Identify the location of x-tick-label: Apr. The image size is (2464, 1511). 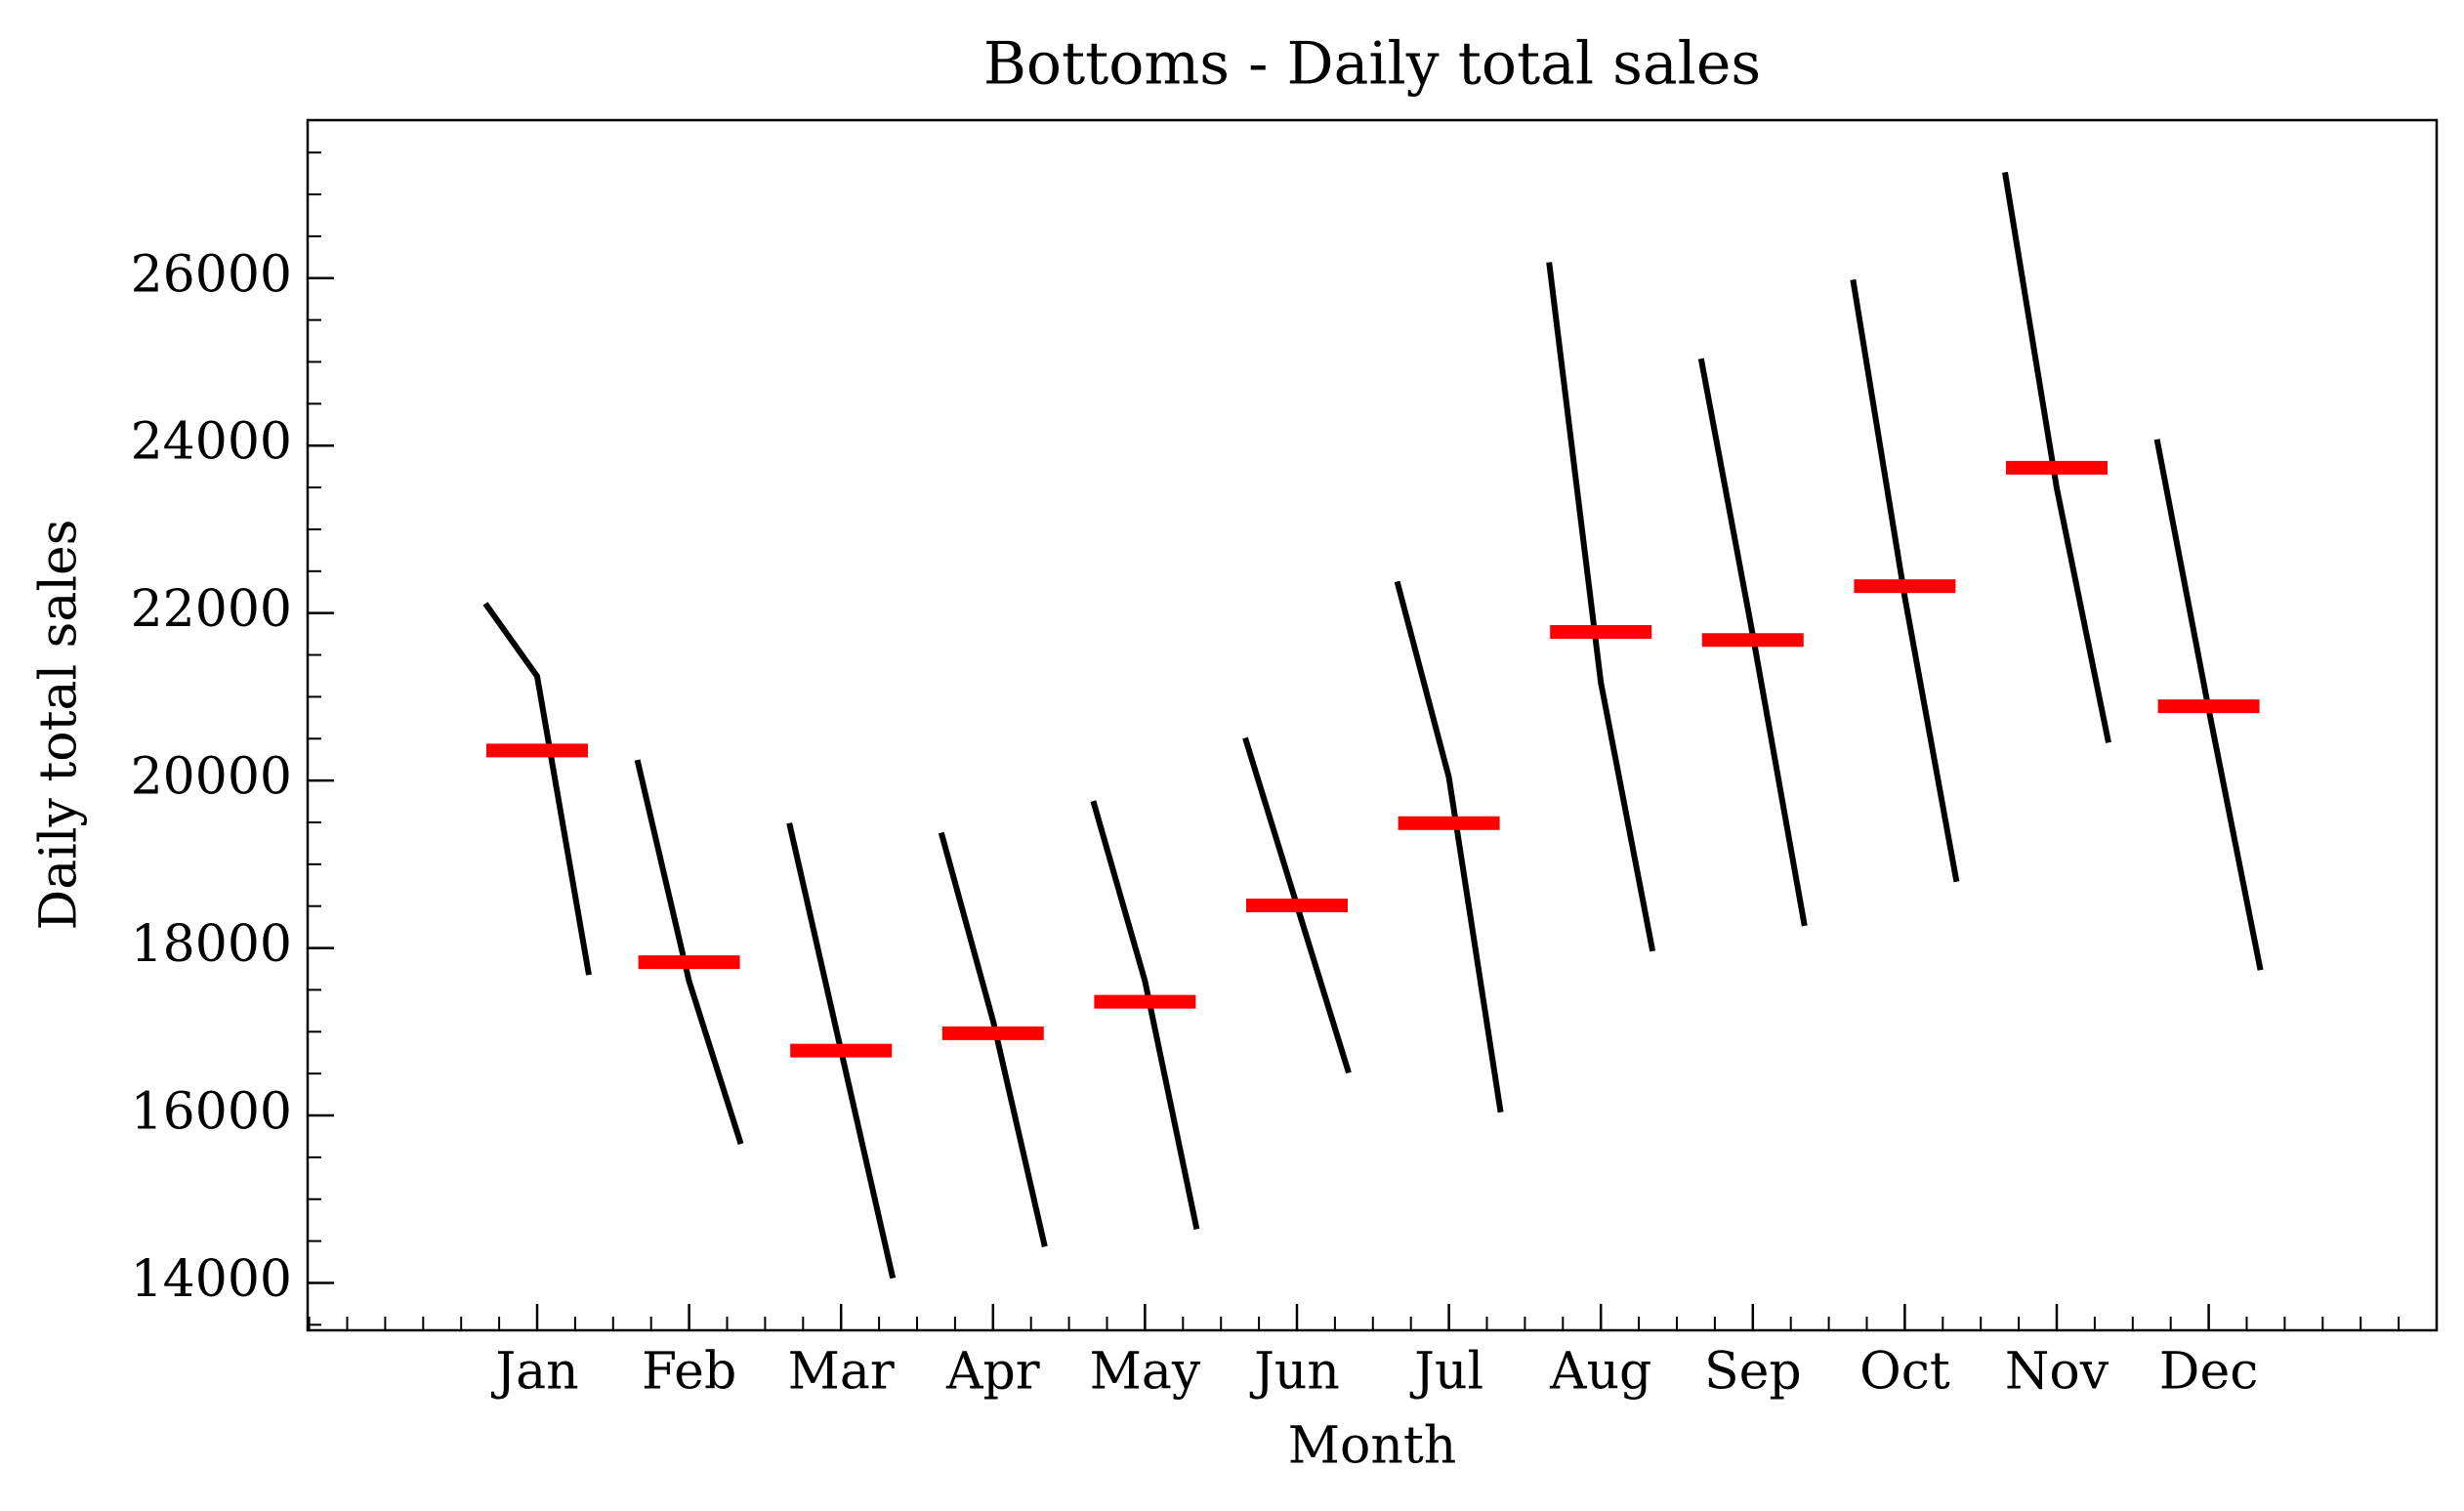
(993, 1372).